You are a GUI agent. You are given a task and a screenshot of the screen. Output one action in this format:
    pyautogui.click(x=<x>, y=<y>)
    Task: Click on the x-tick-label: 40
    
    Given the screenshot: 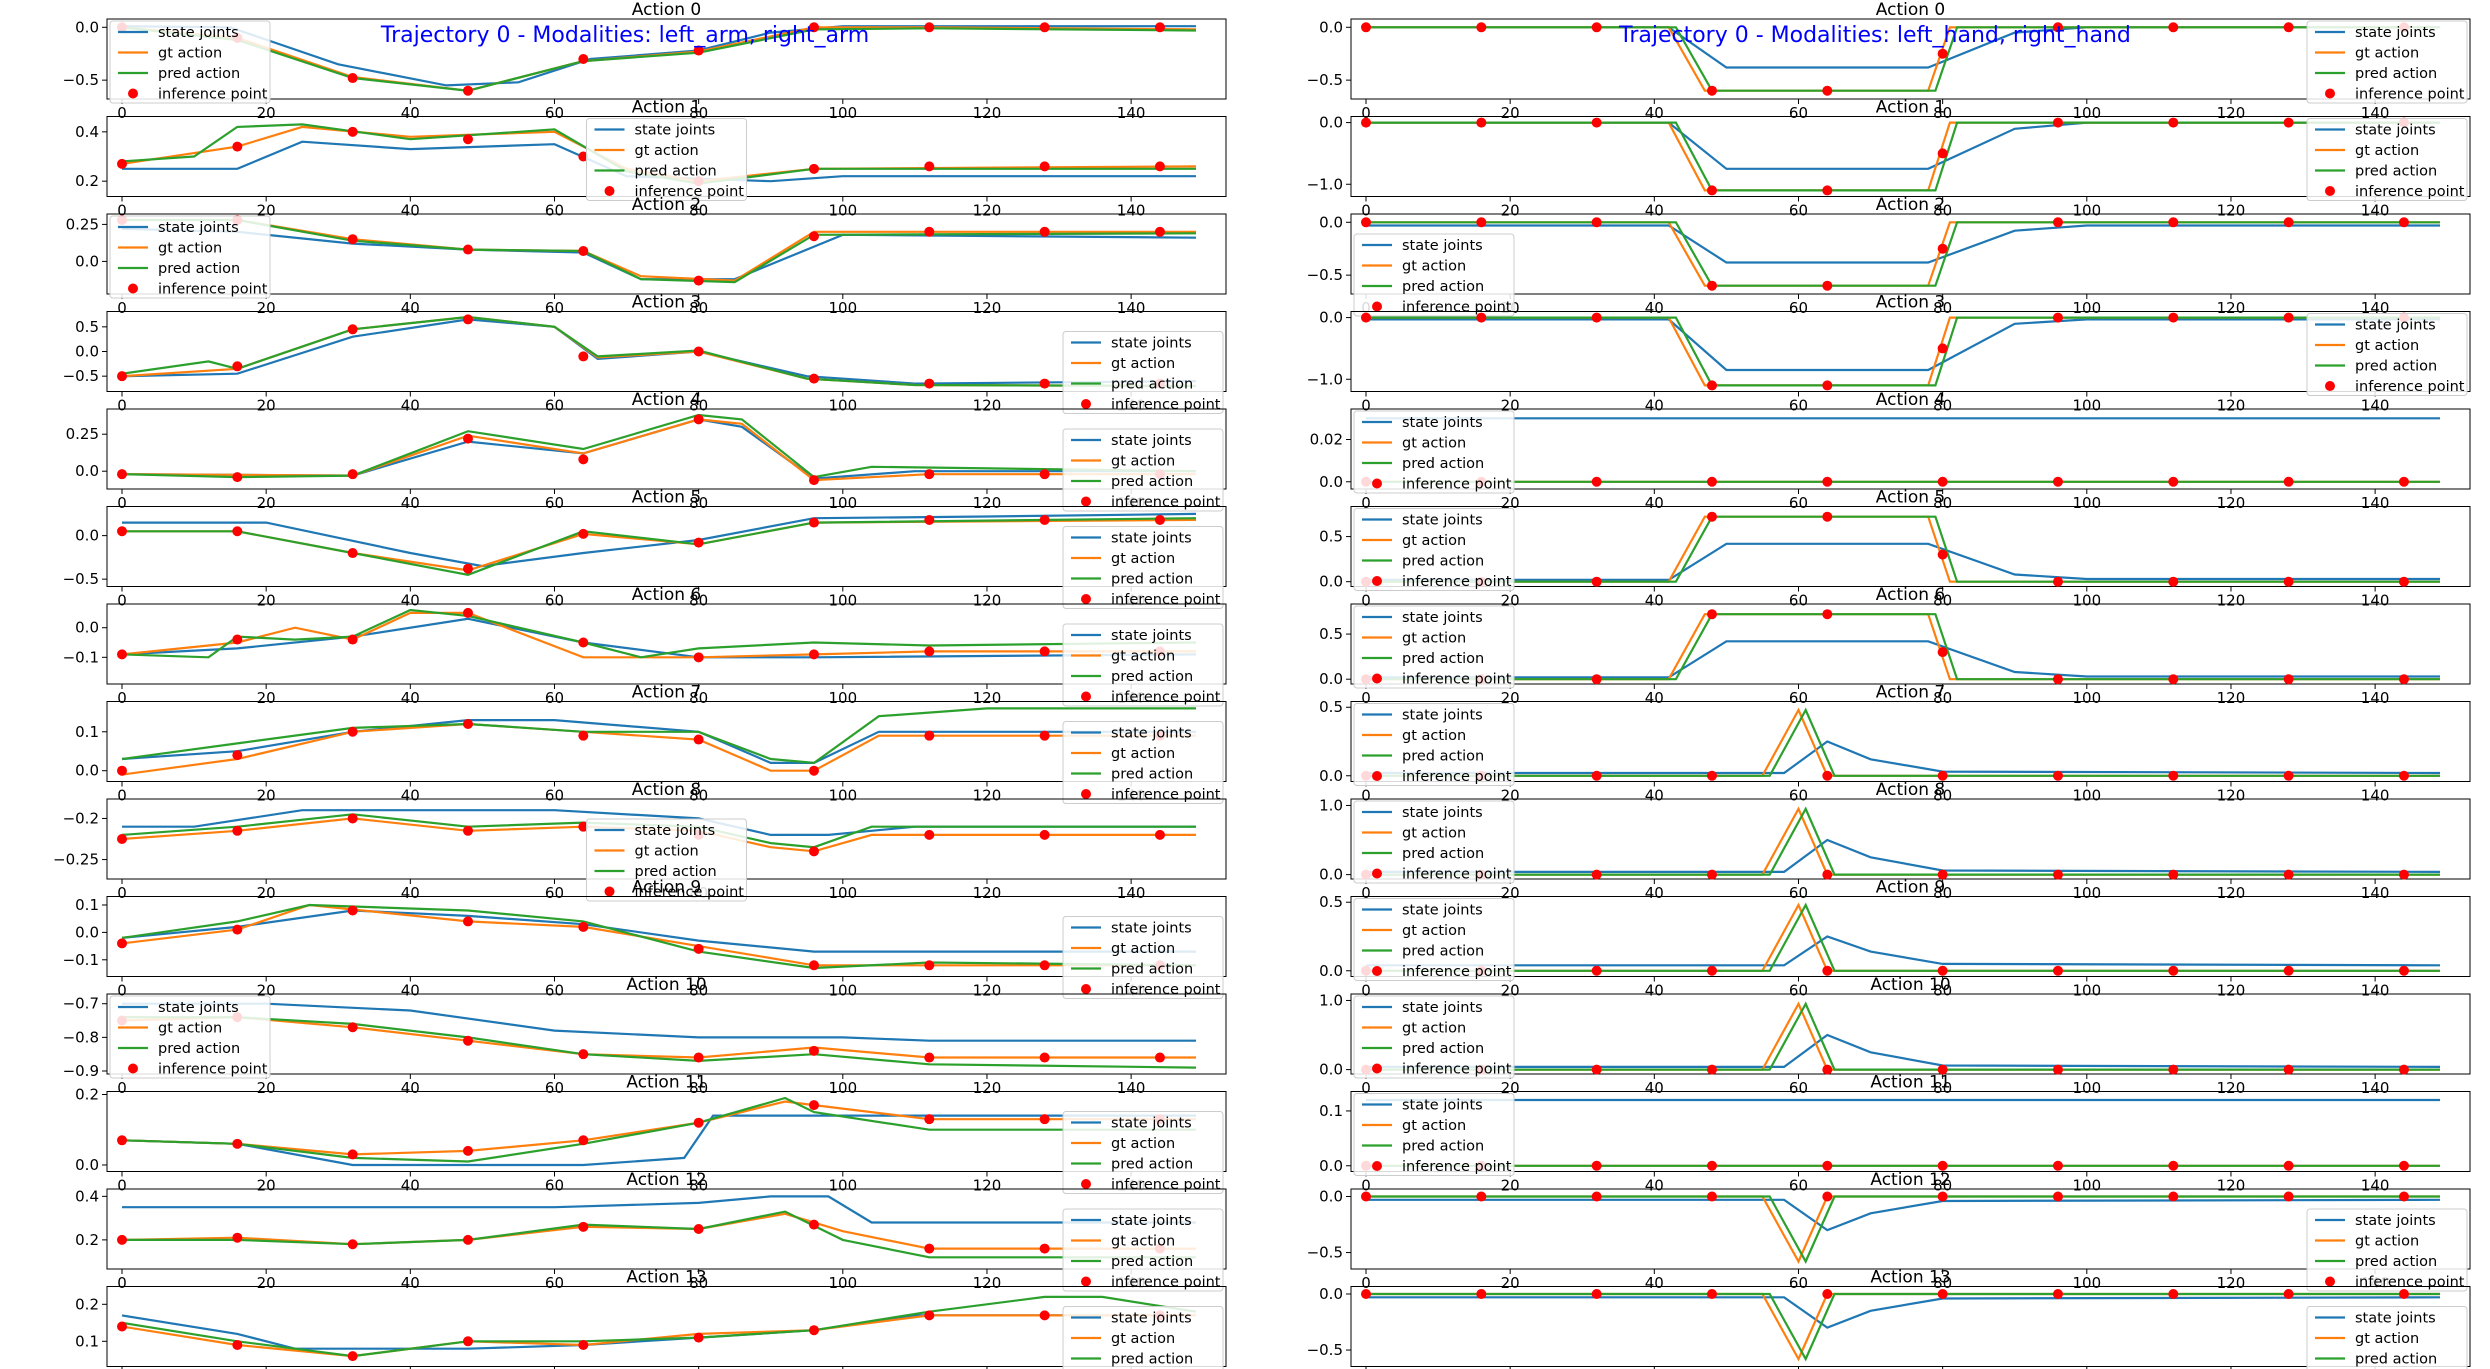 What is the action you would take?
    pyautogui.click(x=410, y=698)
    